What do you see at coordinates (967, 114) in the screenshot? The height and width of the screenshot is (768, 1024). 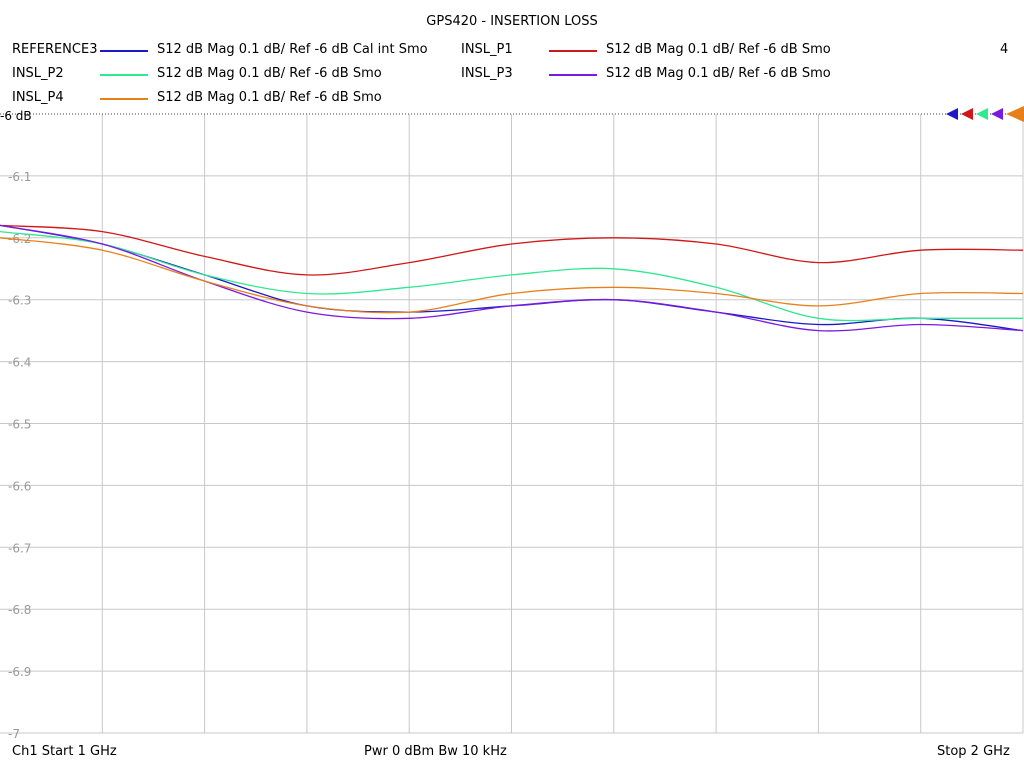 I see `reference-marker-insl-p1` at bounding box center [967, 114].